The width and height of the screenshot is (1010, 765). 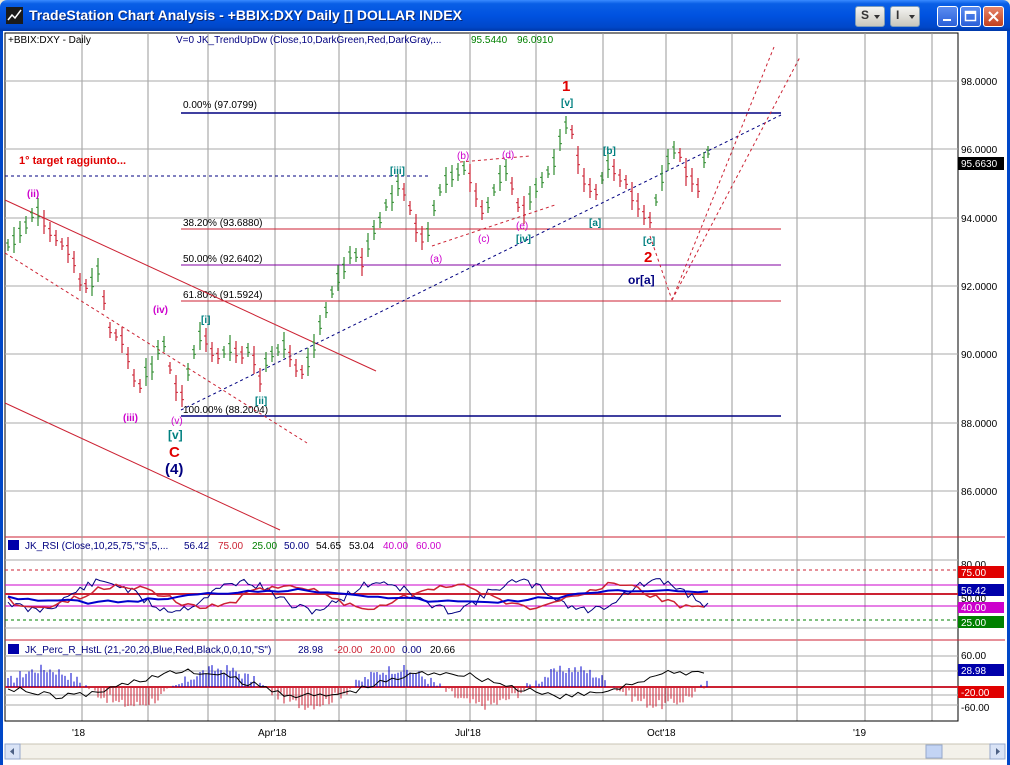 I want to click on percr-axis-marker-minus20, so click(x=981, y=692).